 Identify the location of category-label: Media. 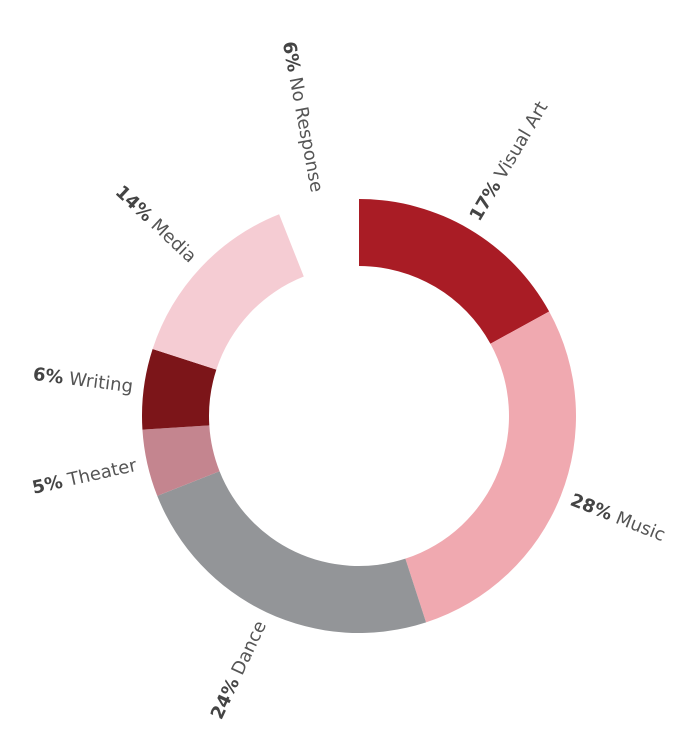
(174, 241).